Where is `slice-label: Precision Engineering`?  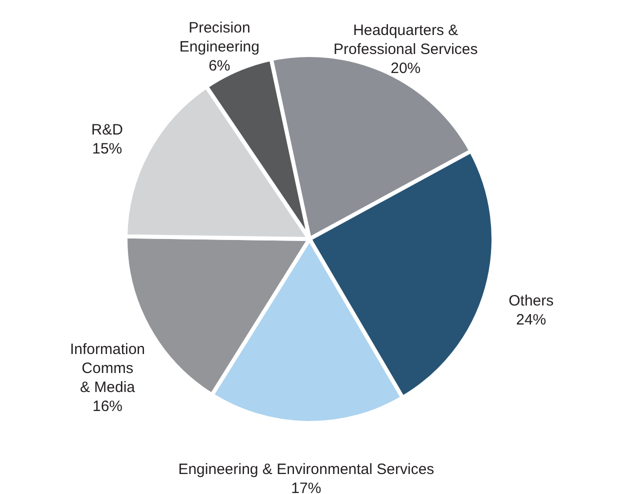 slice-label: Precision Engineering is located at coordinates (219, 37).